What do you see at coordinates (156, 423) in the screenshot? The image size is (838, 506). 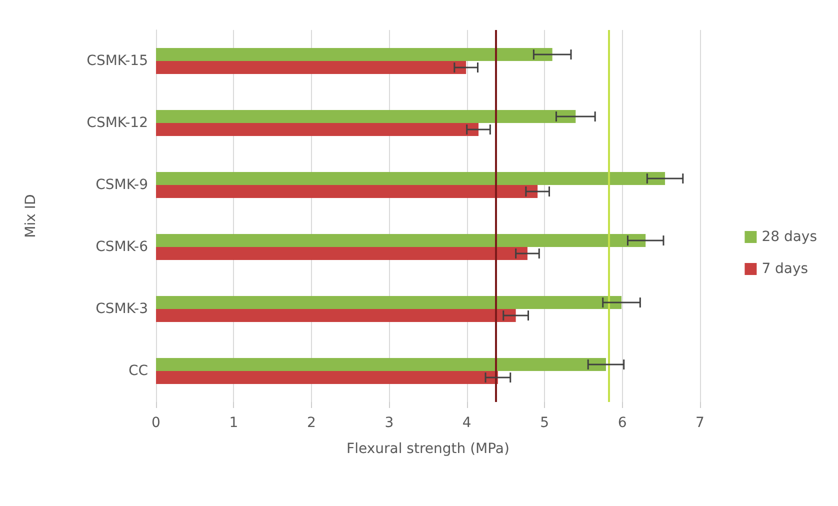 I see `x-tick-label: 0` at bounding box center [156, 423].